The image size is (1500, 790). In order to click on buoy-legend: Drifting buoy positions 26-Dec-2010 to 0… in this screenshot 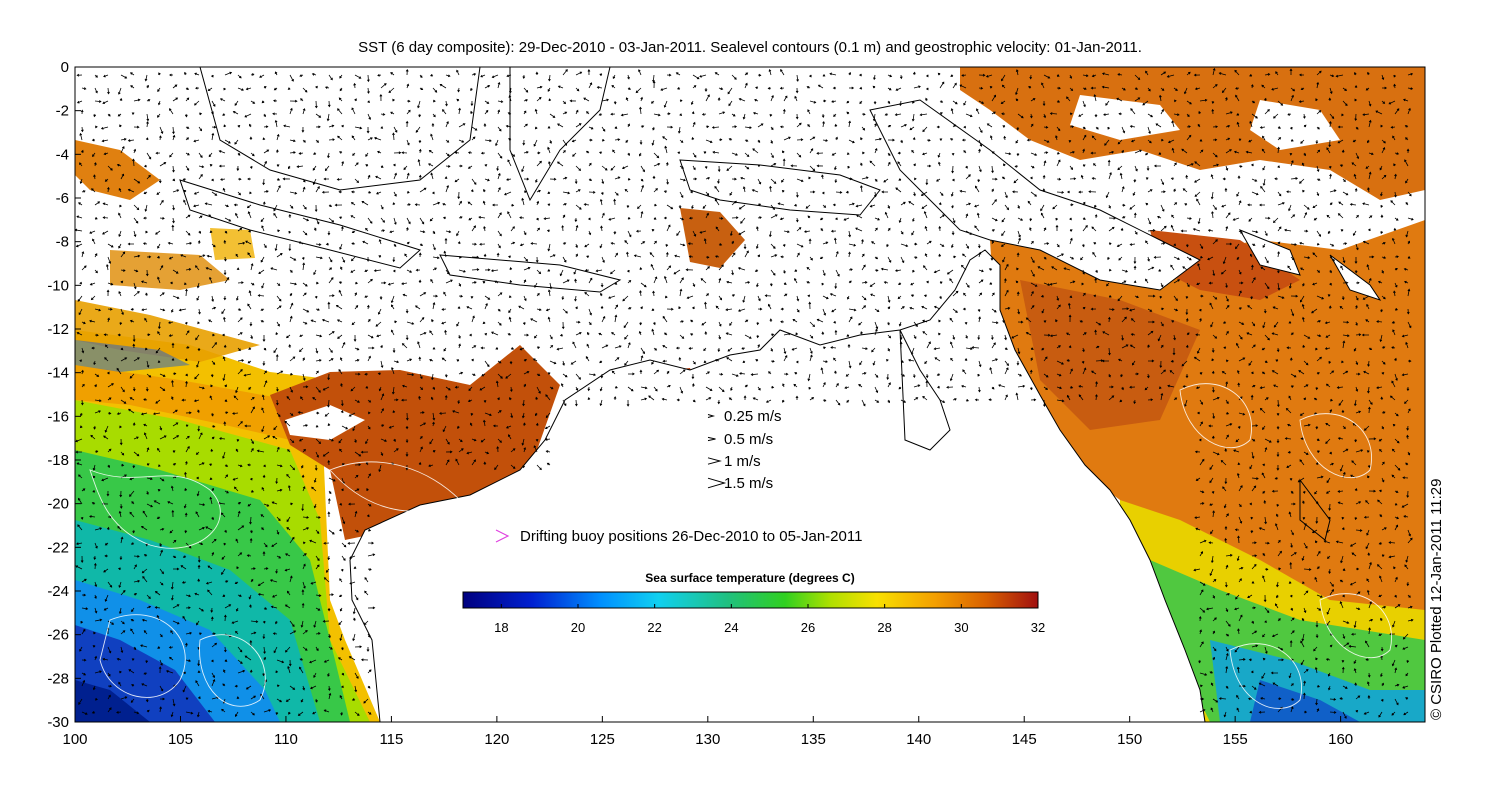, I will do `click(678, 536)`.